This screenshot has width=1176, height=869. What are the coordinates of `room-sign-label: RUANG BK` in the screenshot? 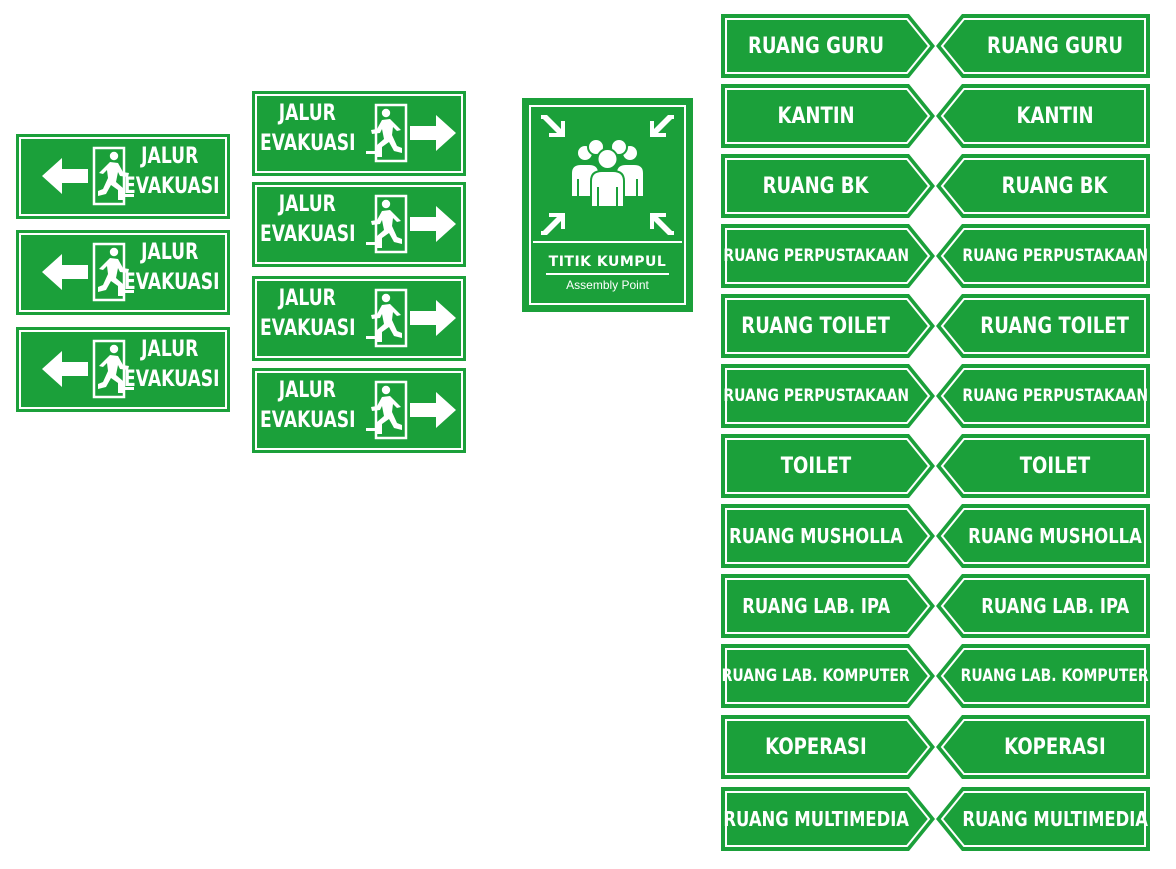 It's located at (816, 186).